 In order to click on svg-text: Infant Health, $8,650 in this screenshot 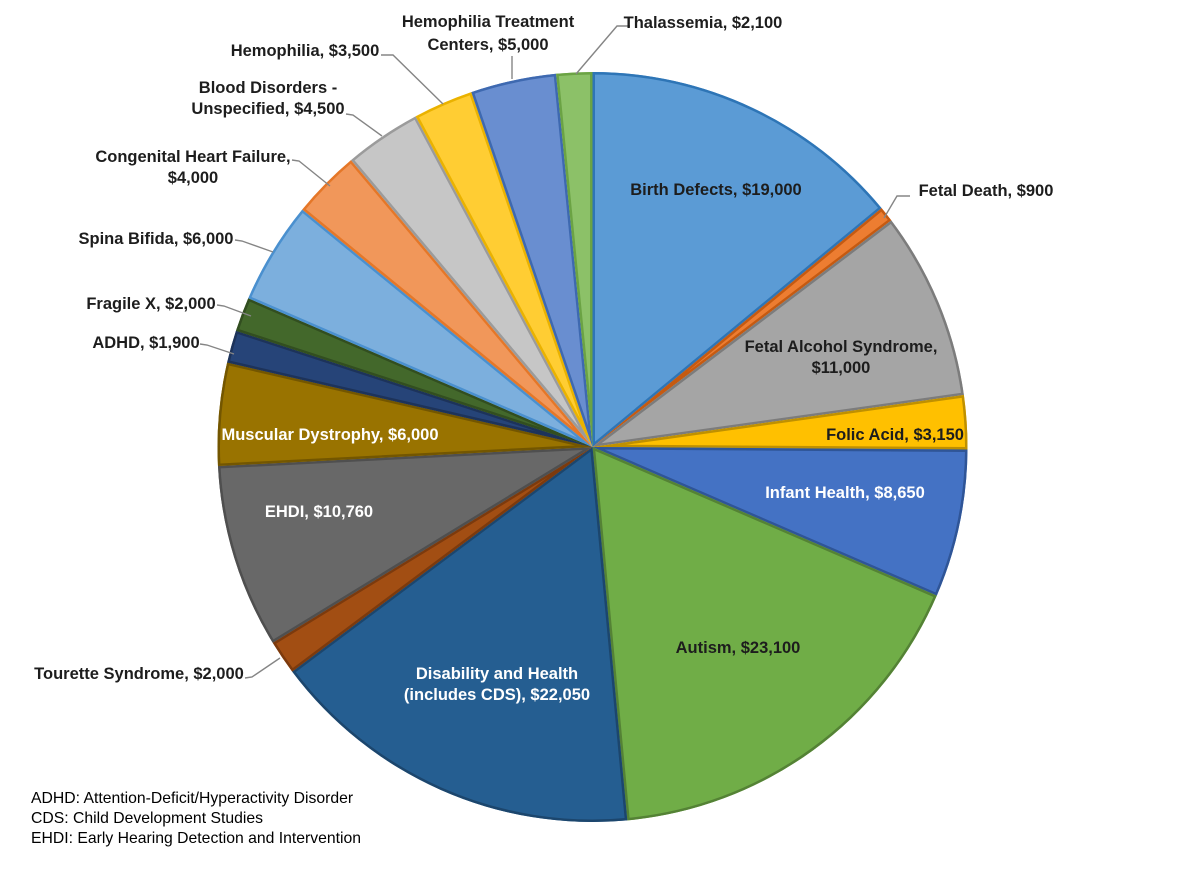, I will do `click(845, 493)`.